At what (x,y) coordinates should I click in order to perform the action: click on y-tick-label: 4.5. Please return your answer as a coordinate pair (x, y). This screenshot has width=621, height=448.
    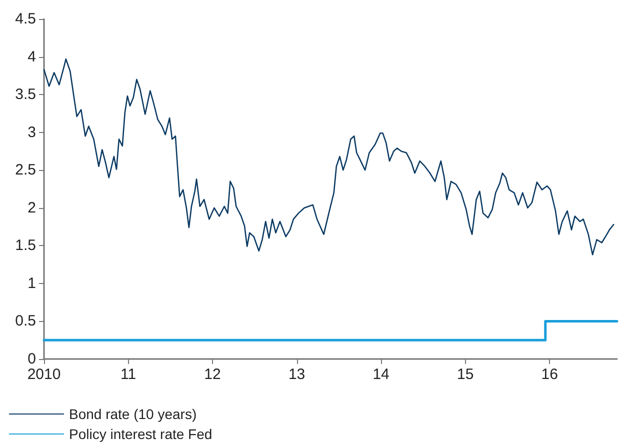
    Looking at the image, I should click on (25, 19).